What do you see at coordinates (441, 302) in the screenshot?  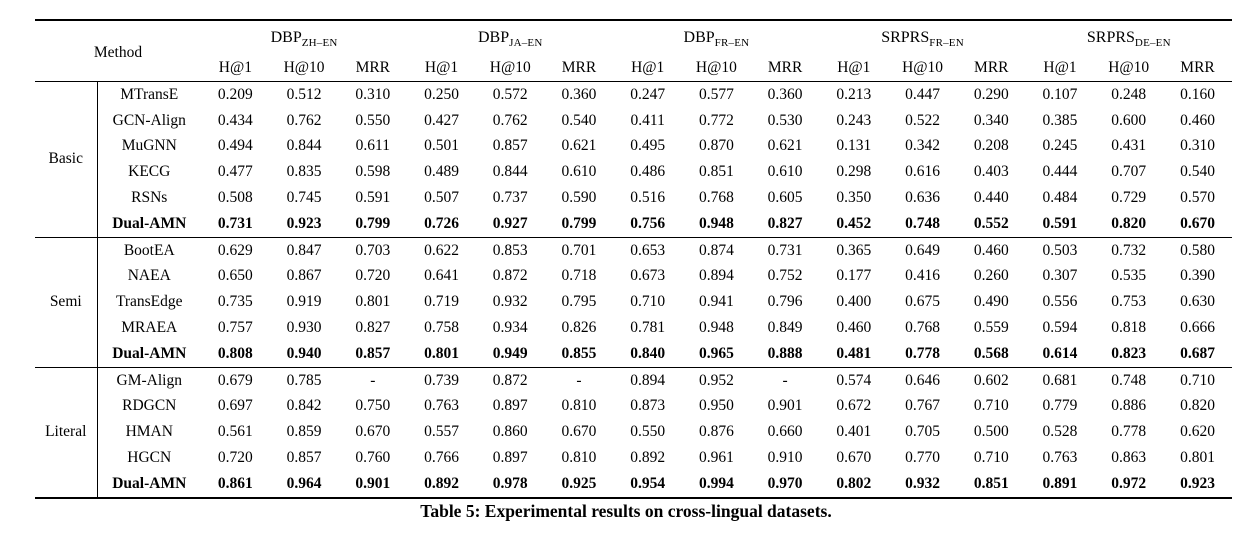 I see `metric-value: 0.719` at bounding box center [441, 302].